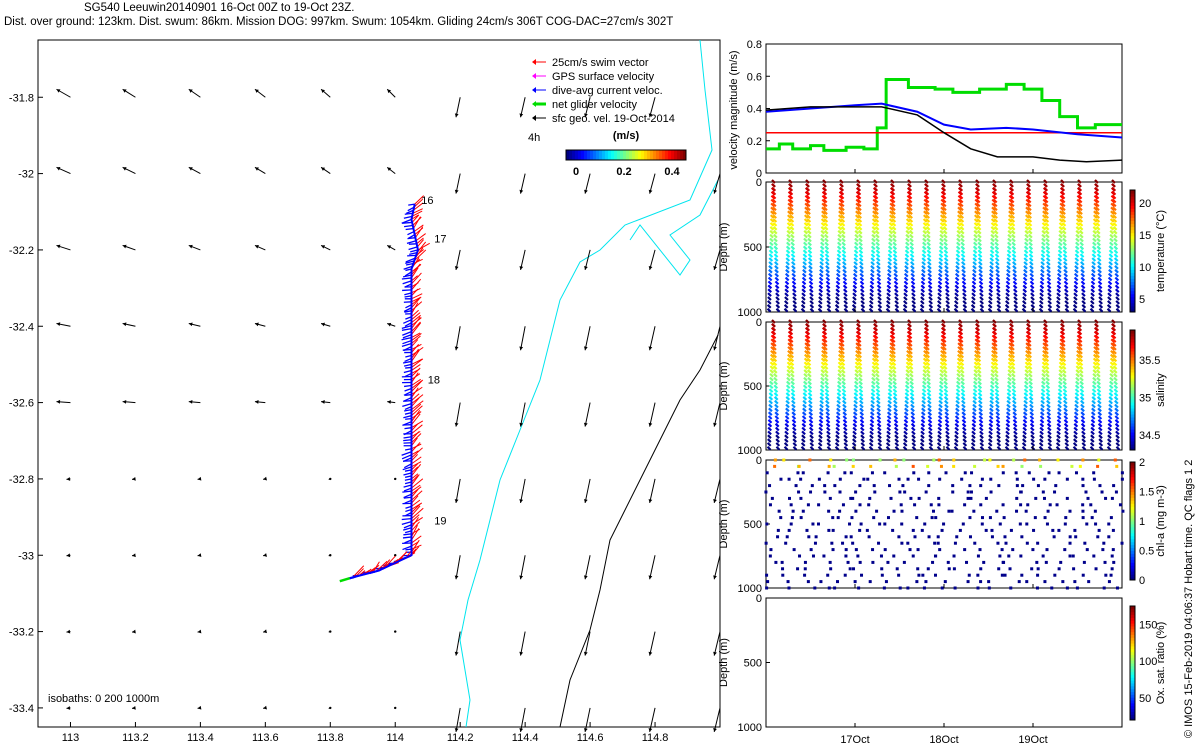  I want to click on sfc-dot, so click(330, 708).